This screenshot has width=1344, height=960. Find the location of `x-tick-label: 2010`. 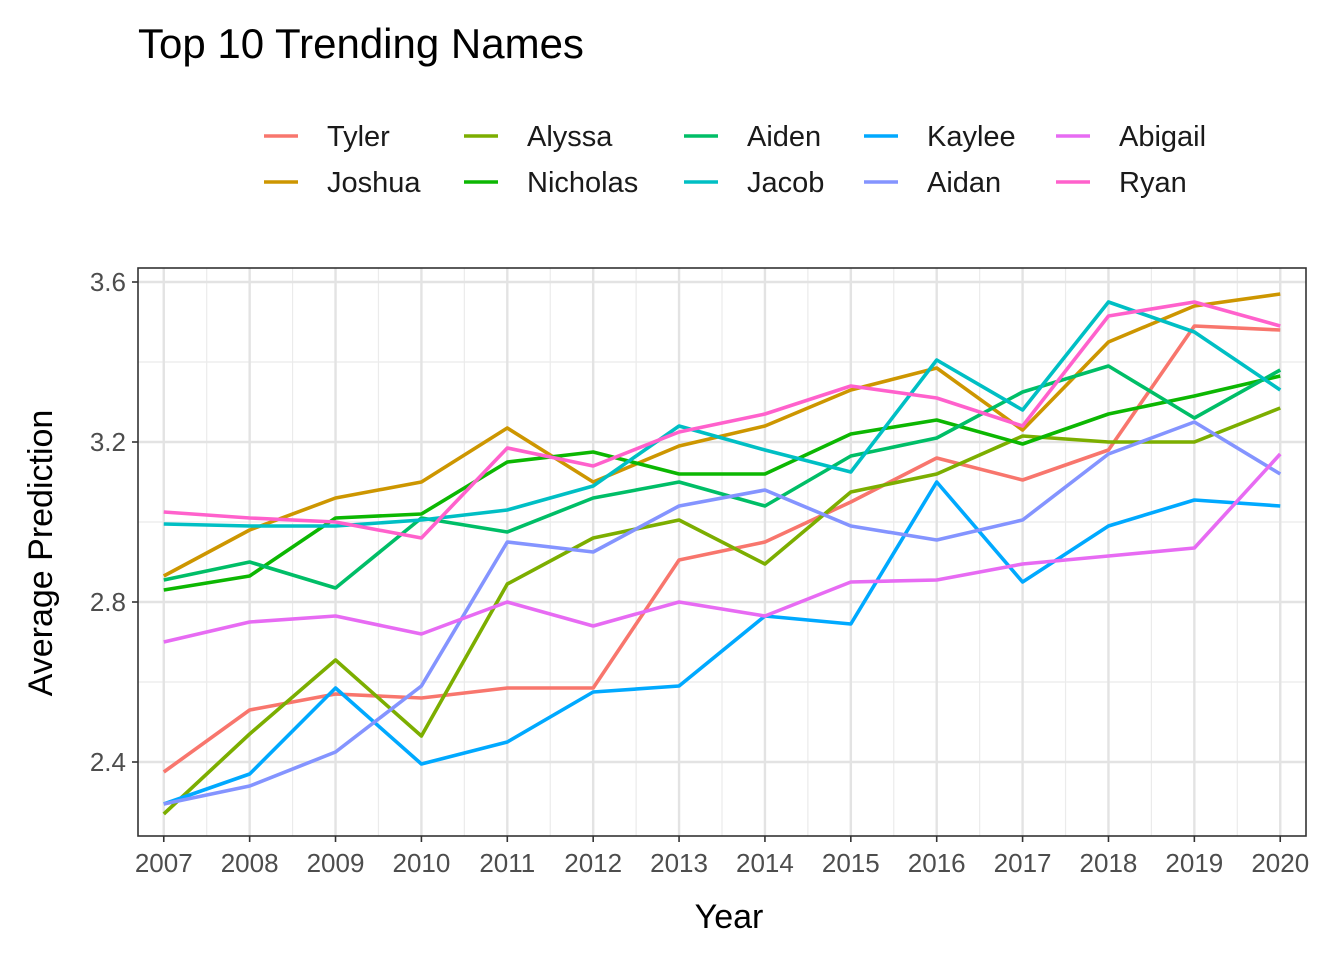

x-tick-label: 2010 is located at coordinates (421, 863).